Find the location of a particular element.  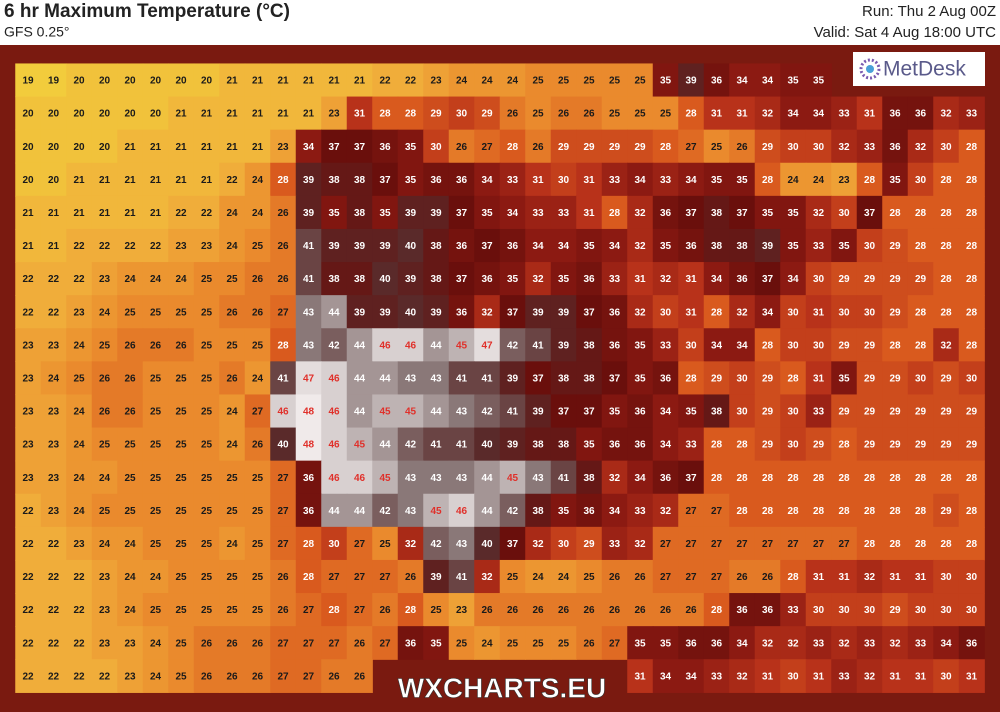

temperature-value: 31 is located at coordinates (844, 577).